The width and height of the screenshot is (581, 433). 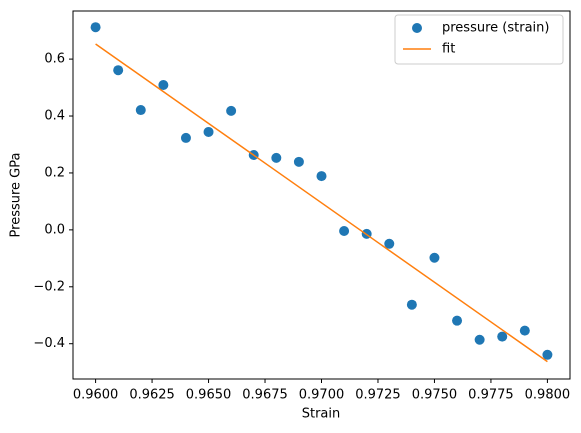 What do you see at coordinates (49, 343) in the screenshot?
I see `y-tick-label: −0.4` at bounding box center [49, 343].